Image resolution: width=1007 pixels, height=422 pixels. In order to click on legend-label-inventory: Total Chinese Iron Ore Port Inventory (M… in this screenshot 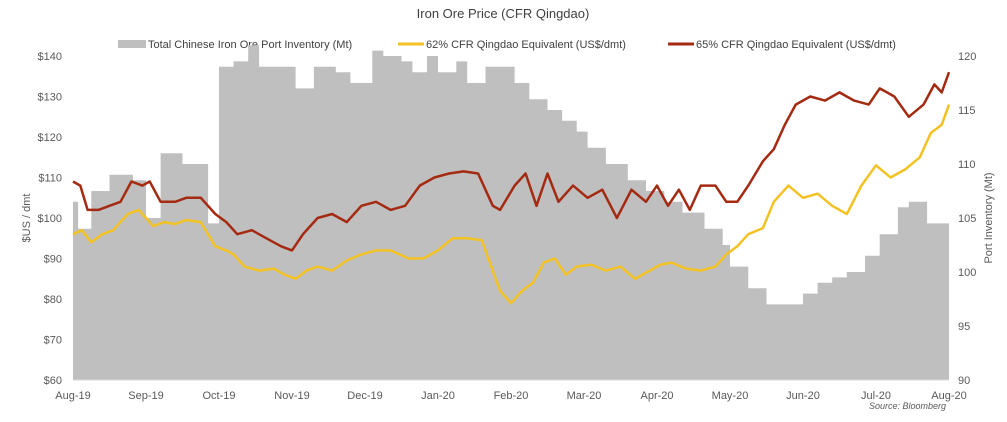, I will do `click(250, 45)`.